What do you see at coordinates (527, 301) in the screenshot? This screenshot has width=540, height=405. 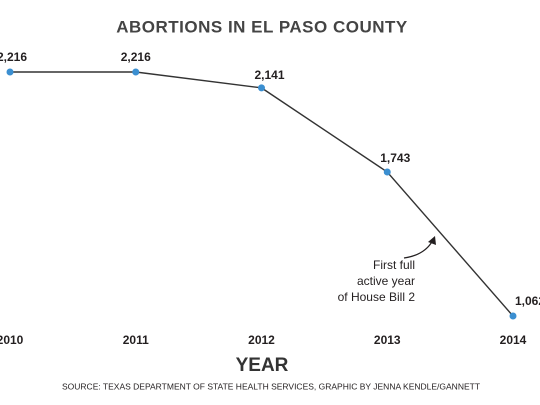 I see `value-label: 1,062` at bounding box center [527, 301].